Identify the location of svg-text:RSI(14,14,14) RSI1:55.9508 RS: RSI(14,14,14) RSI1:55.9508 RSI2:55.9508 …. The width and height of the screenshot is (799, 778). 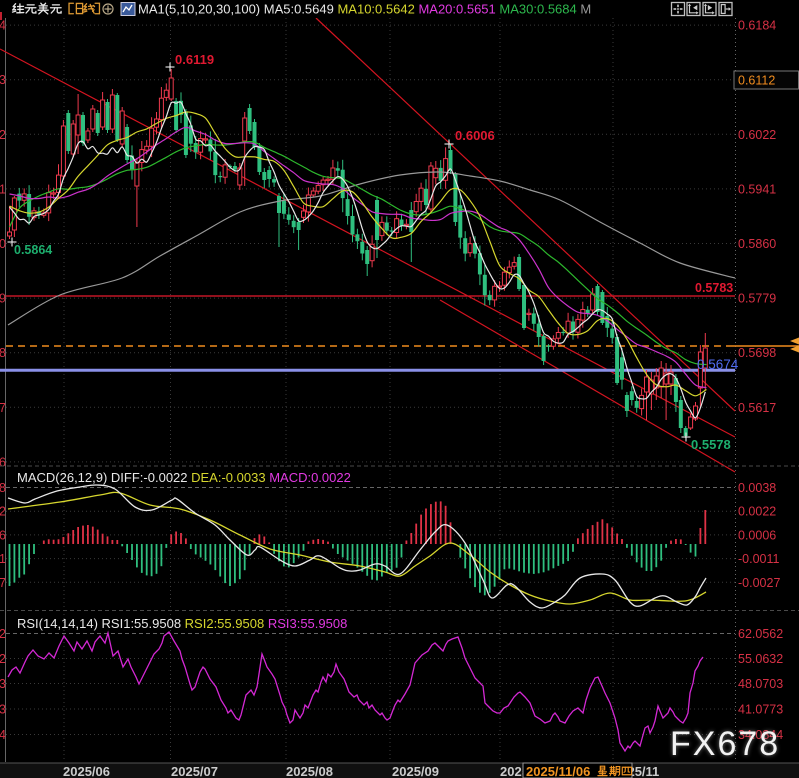
(182, 623).